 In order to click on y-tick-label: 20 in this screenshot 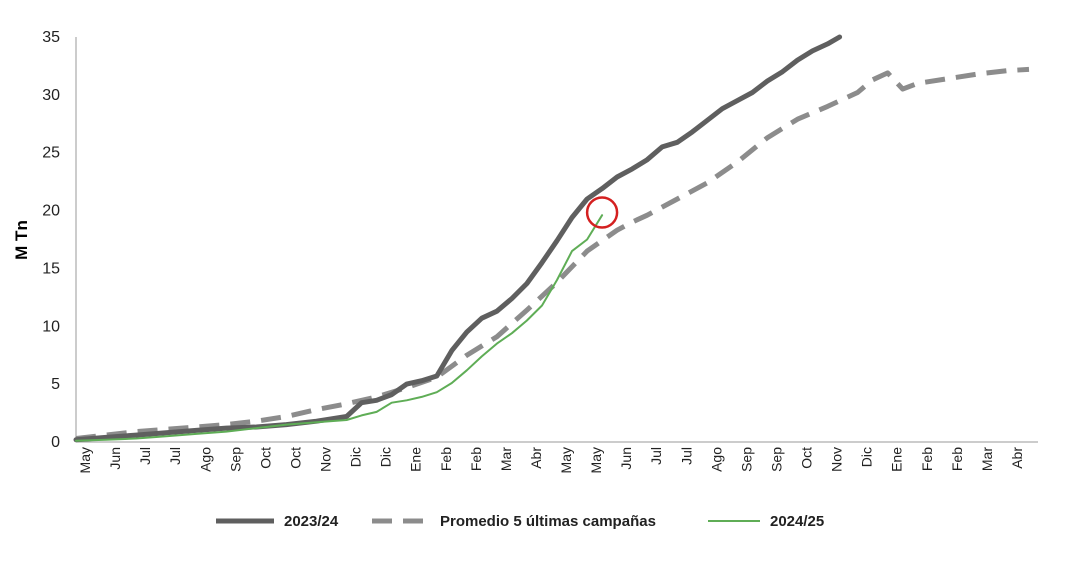, I will do `click(51, 211)`.